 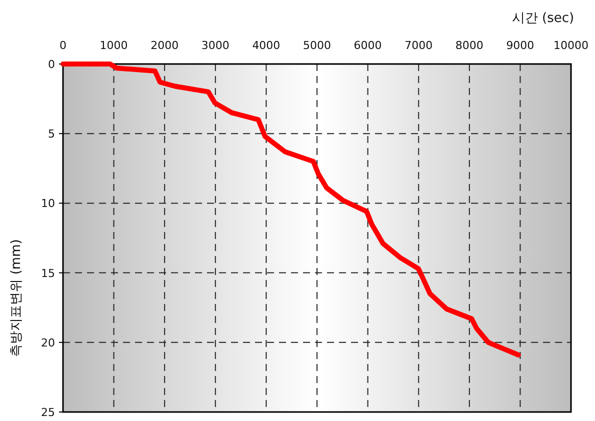 What do you see at coordinates (48, 412) in the screenshot?
I see `y-tick-label: 25` at bounding box center [48, 412].